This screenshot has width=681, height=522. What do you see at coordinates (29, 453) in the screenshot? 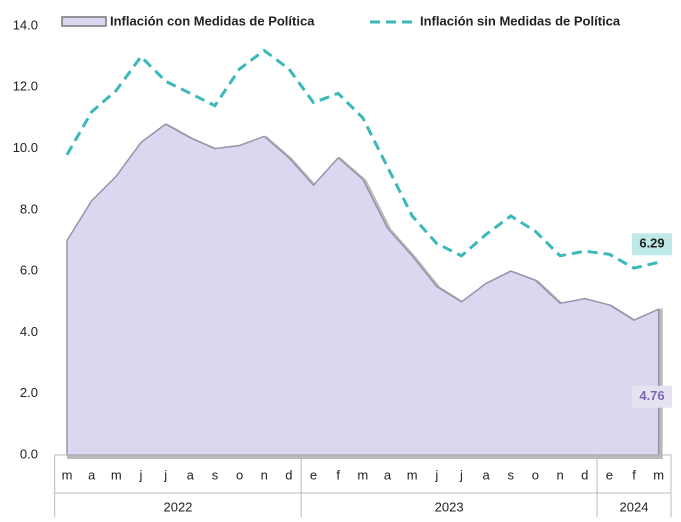
I see `y-tick-label: 0.0` at bounding box center [29, 453].